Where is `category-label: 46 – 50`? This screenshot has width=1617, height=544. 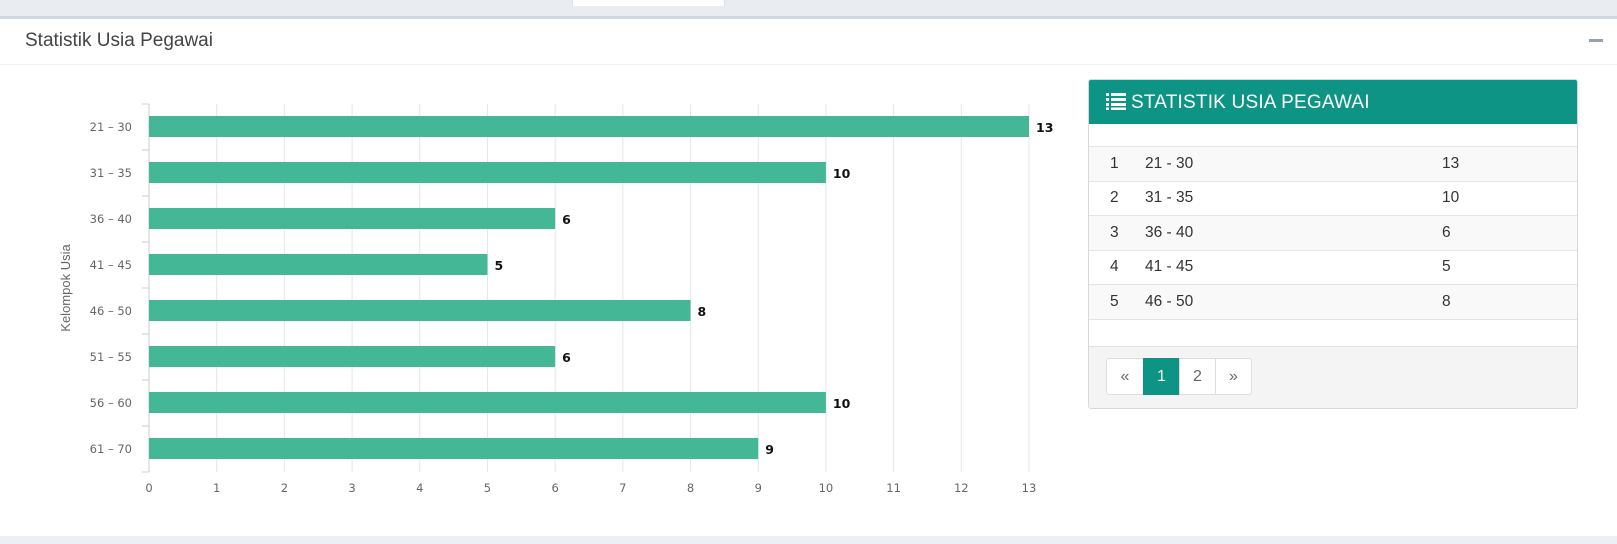 category-label: 46 – 50 is located at coordinates (111, 311).